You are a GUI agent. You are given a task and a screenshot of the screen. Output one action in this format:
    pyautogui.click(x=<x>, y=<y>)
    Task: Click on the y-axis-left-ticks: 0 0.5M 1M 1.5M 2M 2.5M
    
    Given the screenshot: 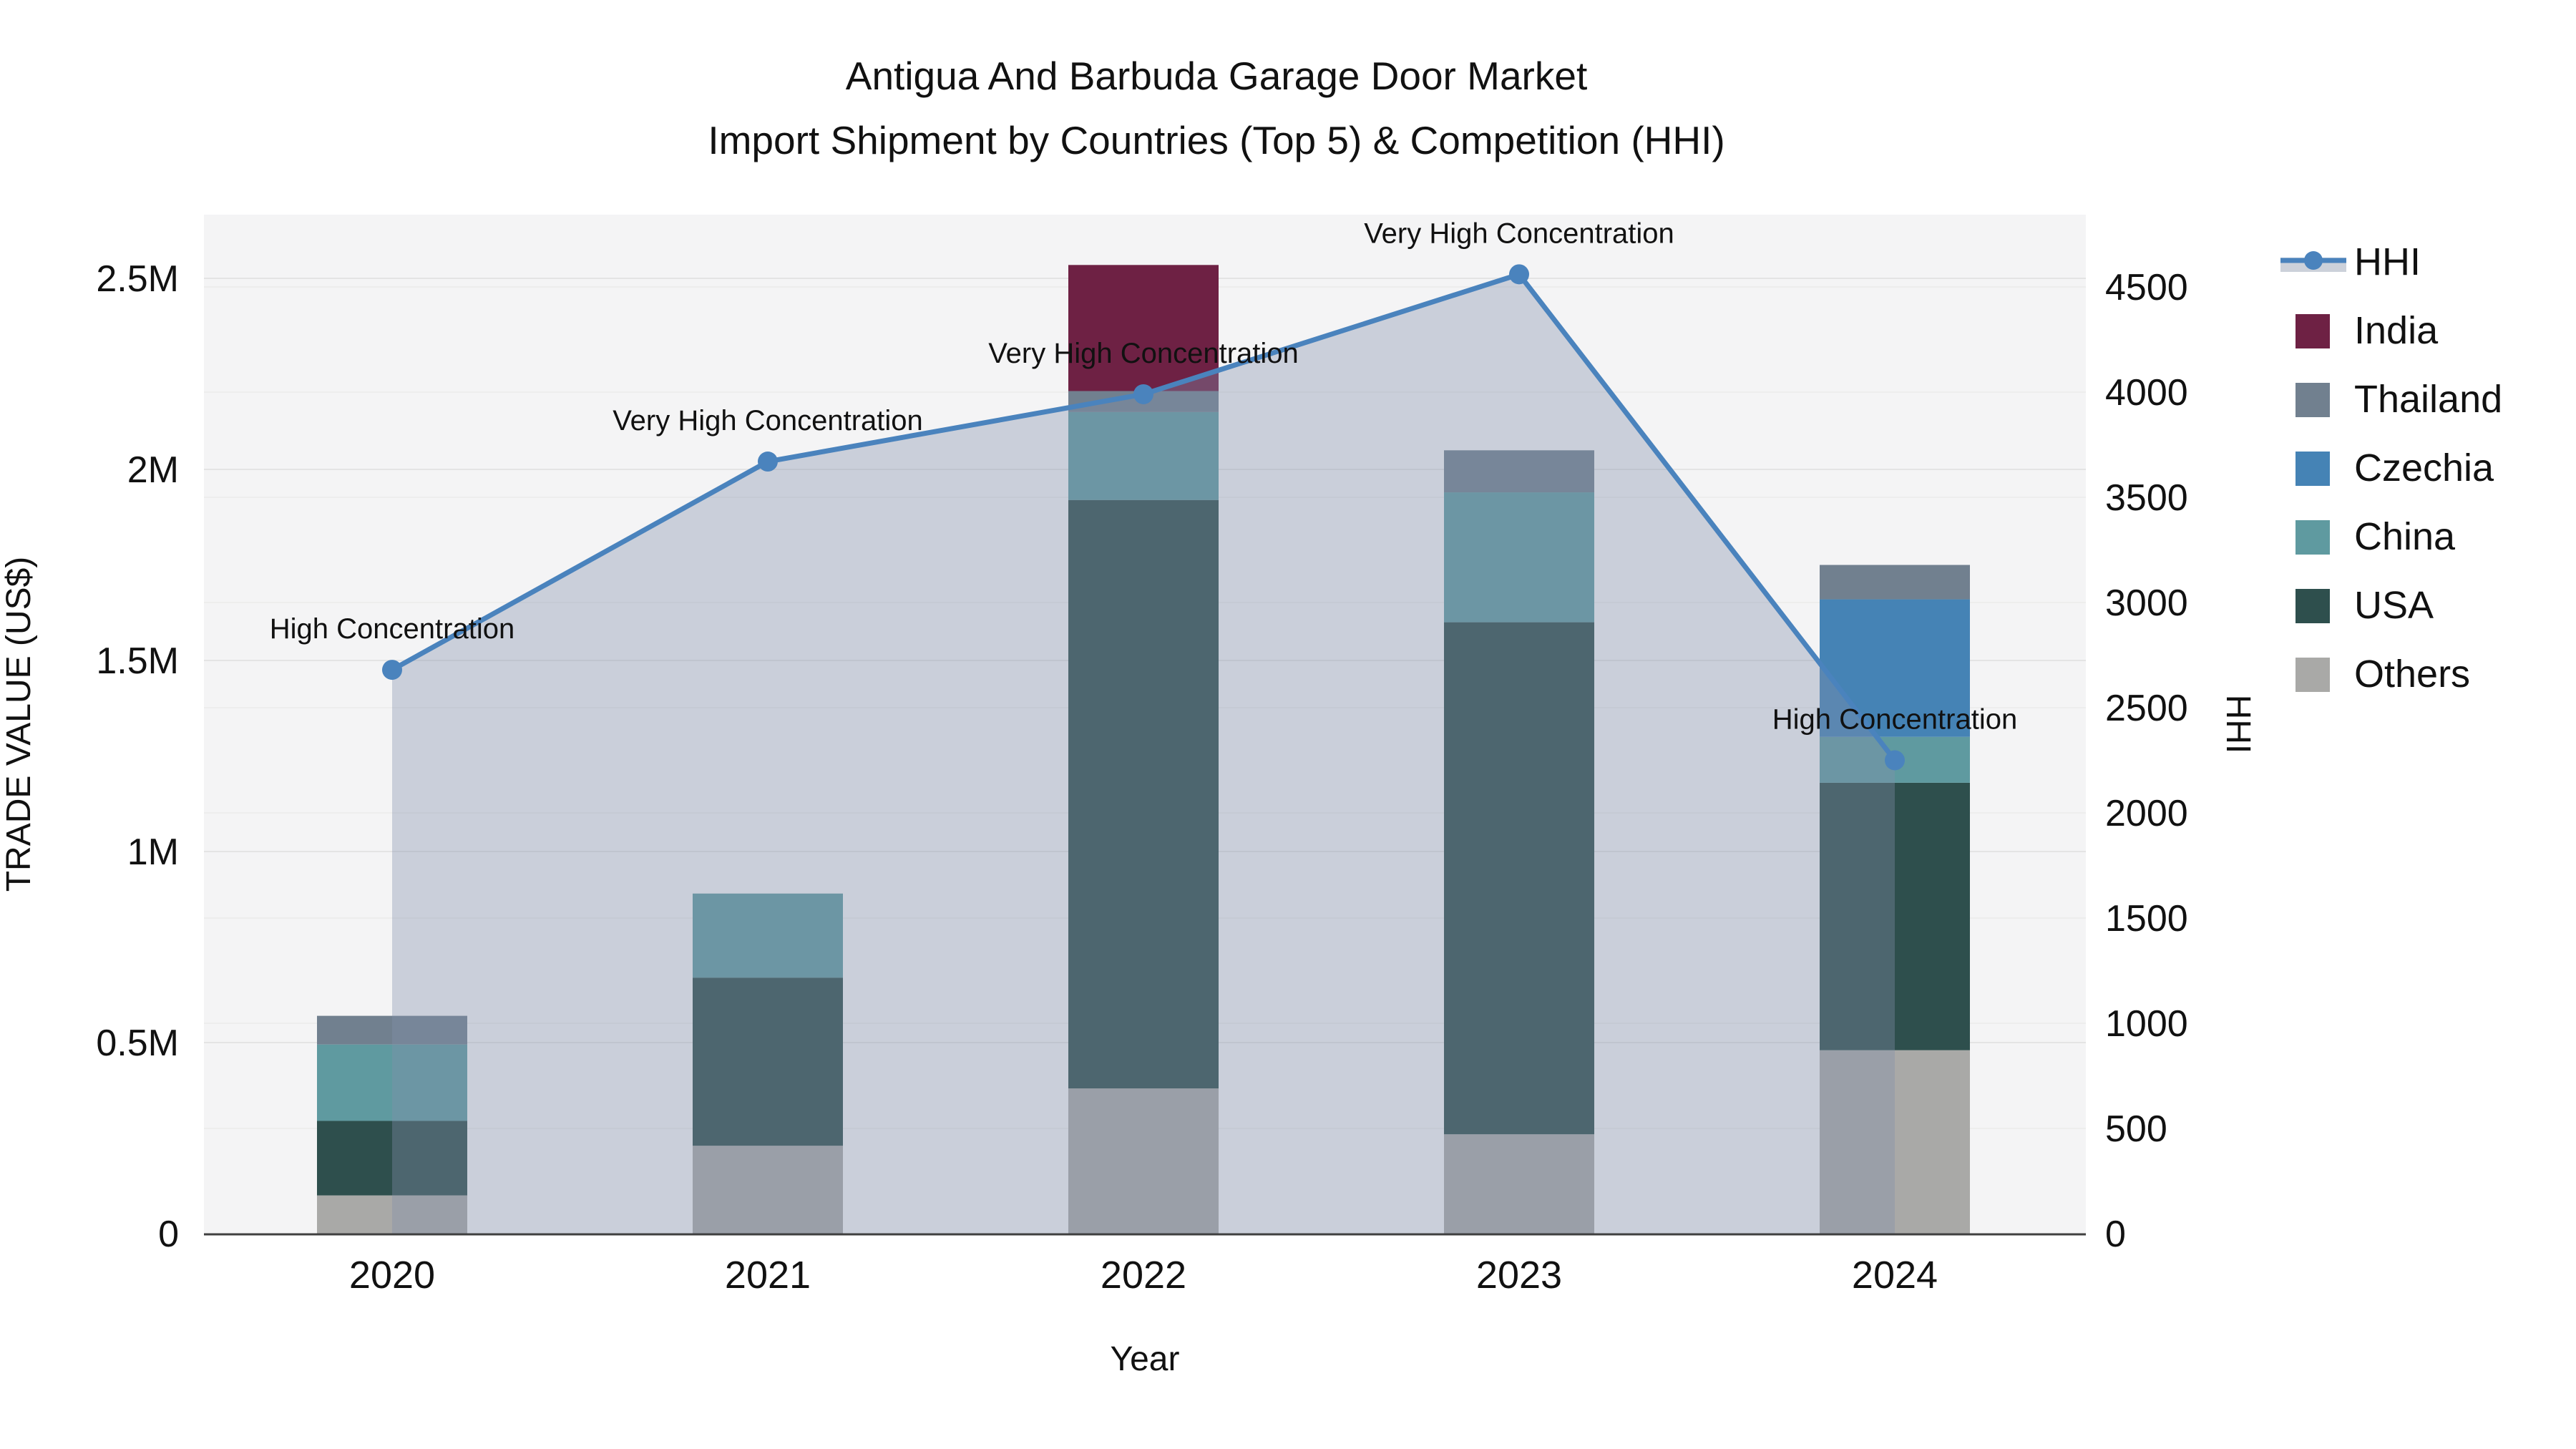 What is the action you would take?
    pyautogui.click(x=137, y=756)
    